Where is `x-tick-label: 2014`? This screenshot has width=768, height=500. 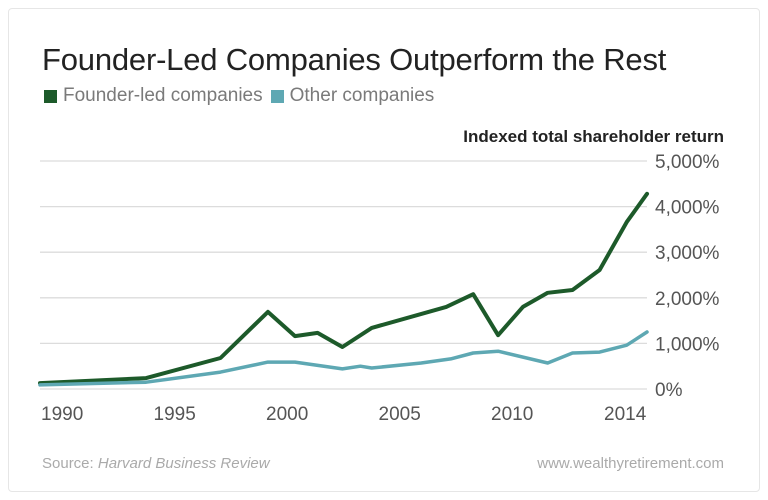
x-tick-label: 2014 is located at coordinates (625, 414).